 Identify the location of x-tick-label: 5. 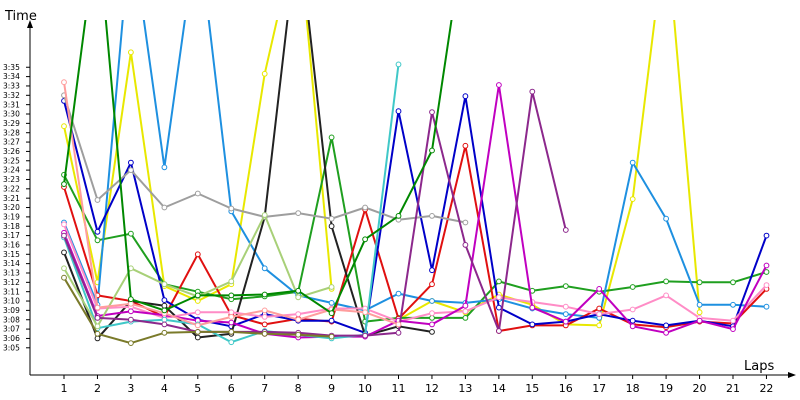
(197, 388).